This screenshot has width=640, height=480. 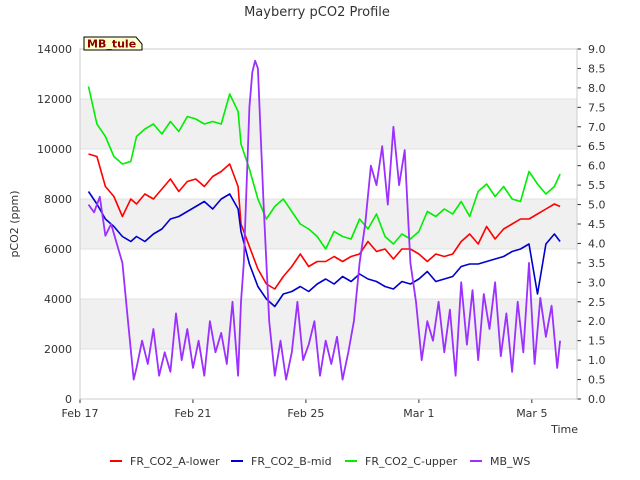 What do you see at coordinates (58, 199) in the screenshot?
I see `y-tick-label-4: 8000` at bounding box center [58, 199].